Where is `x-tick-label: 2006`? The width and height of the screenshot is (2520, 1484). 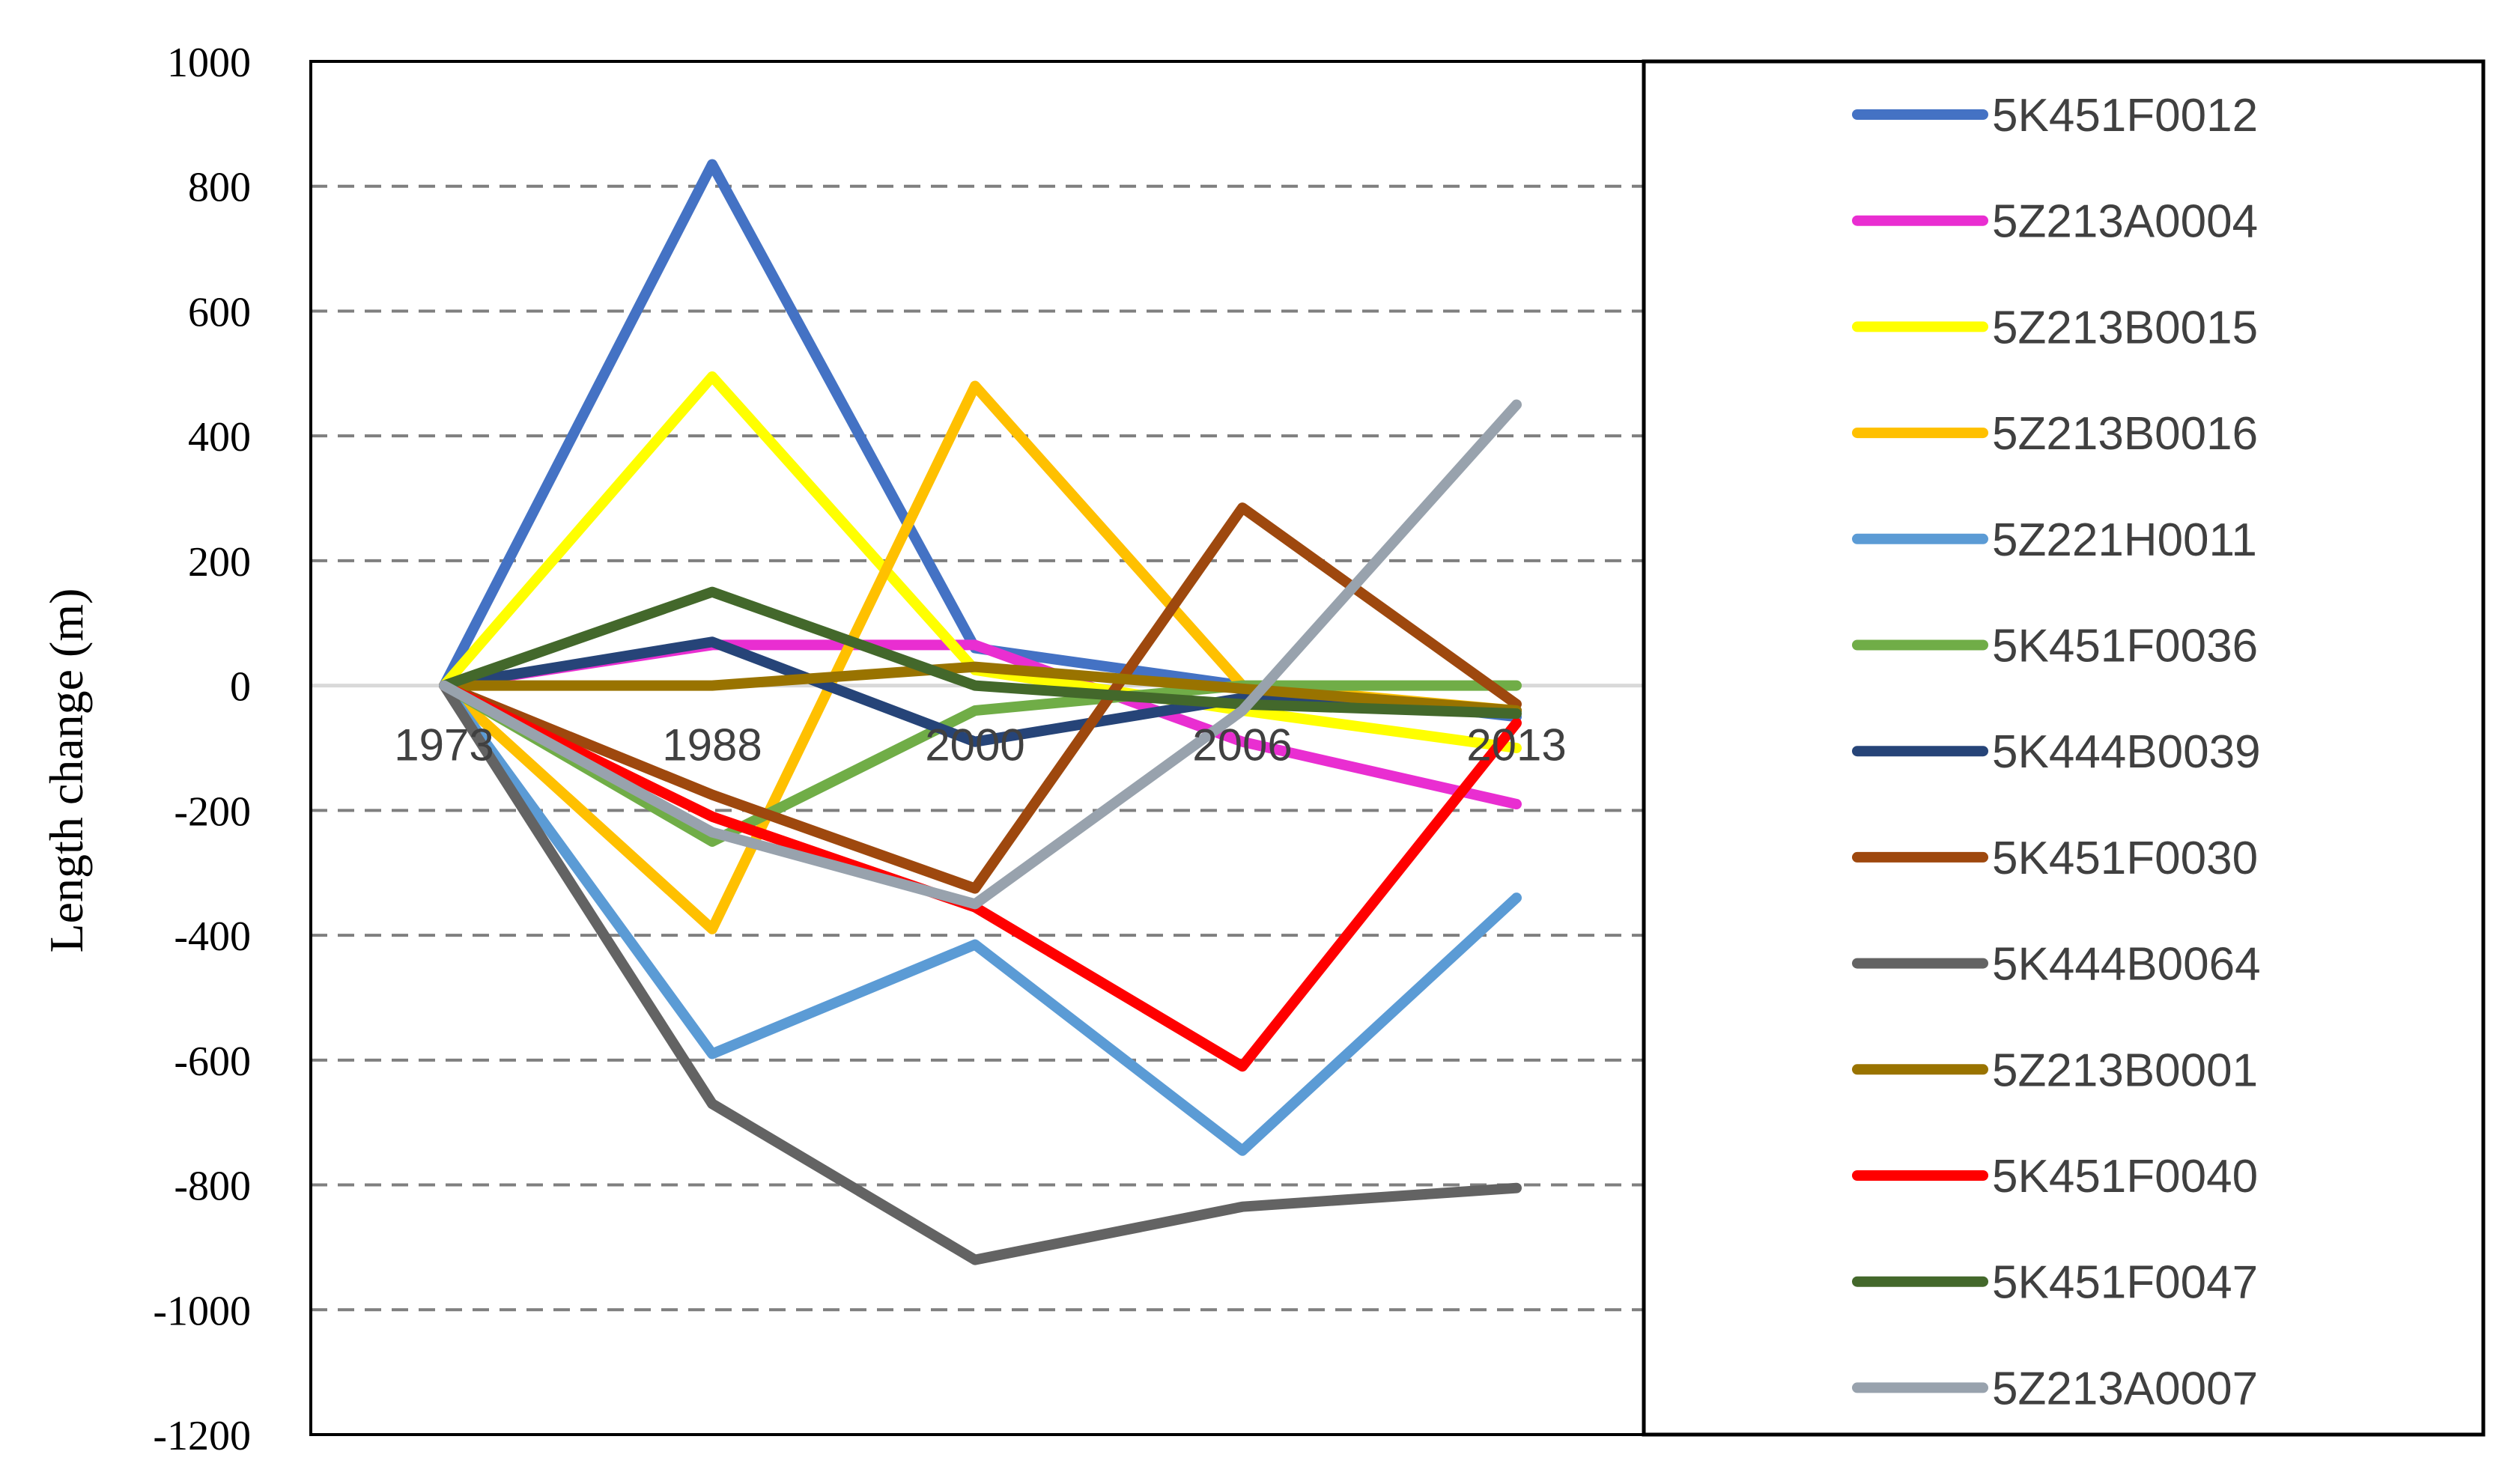 x-tick-label: 2006 is located at coordinates (1242, 745).